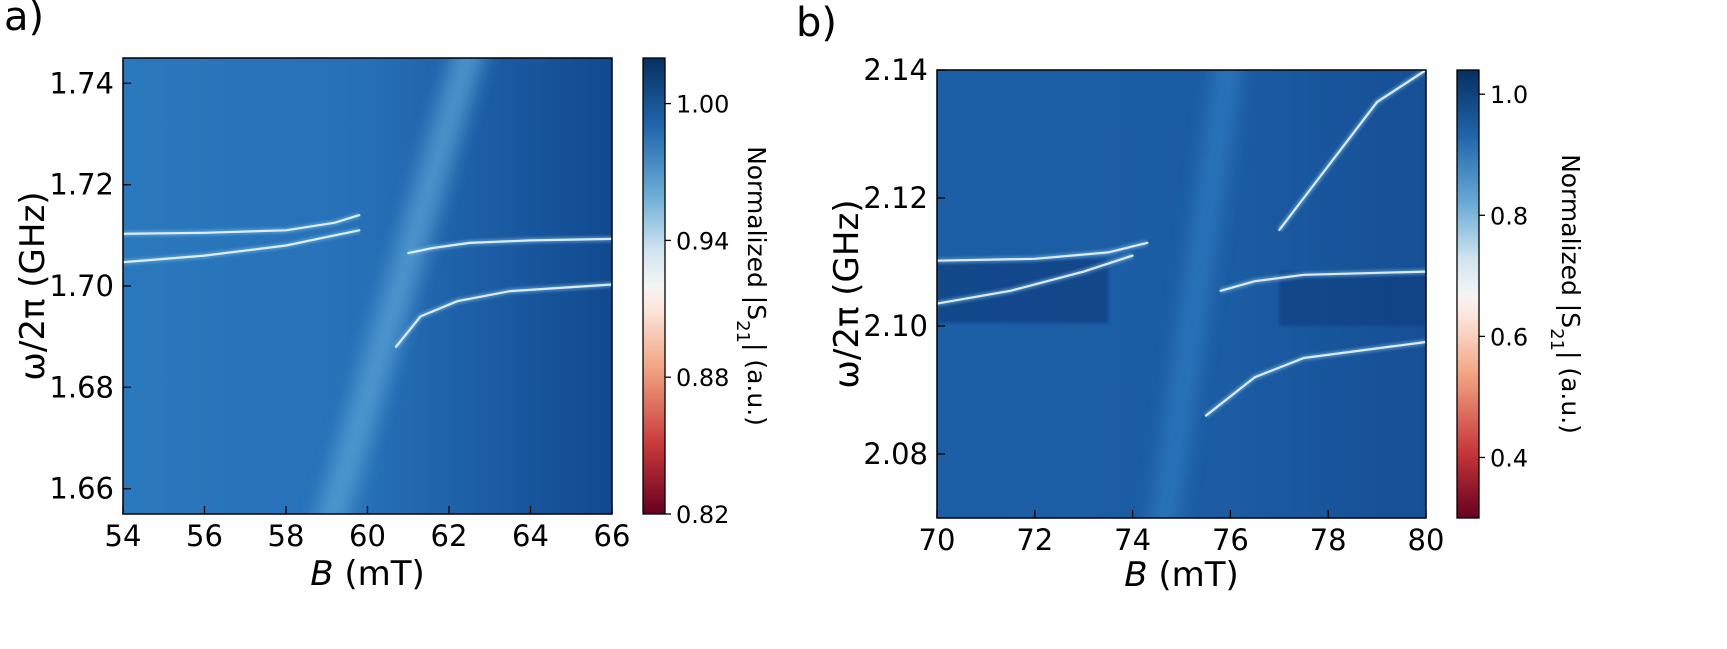  I want to click on y-tick-label: 1.70, so click(81, 286).